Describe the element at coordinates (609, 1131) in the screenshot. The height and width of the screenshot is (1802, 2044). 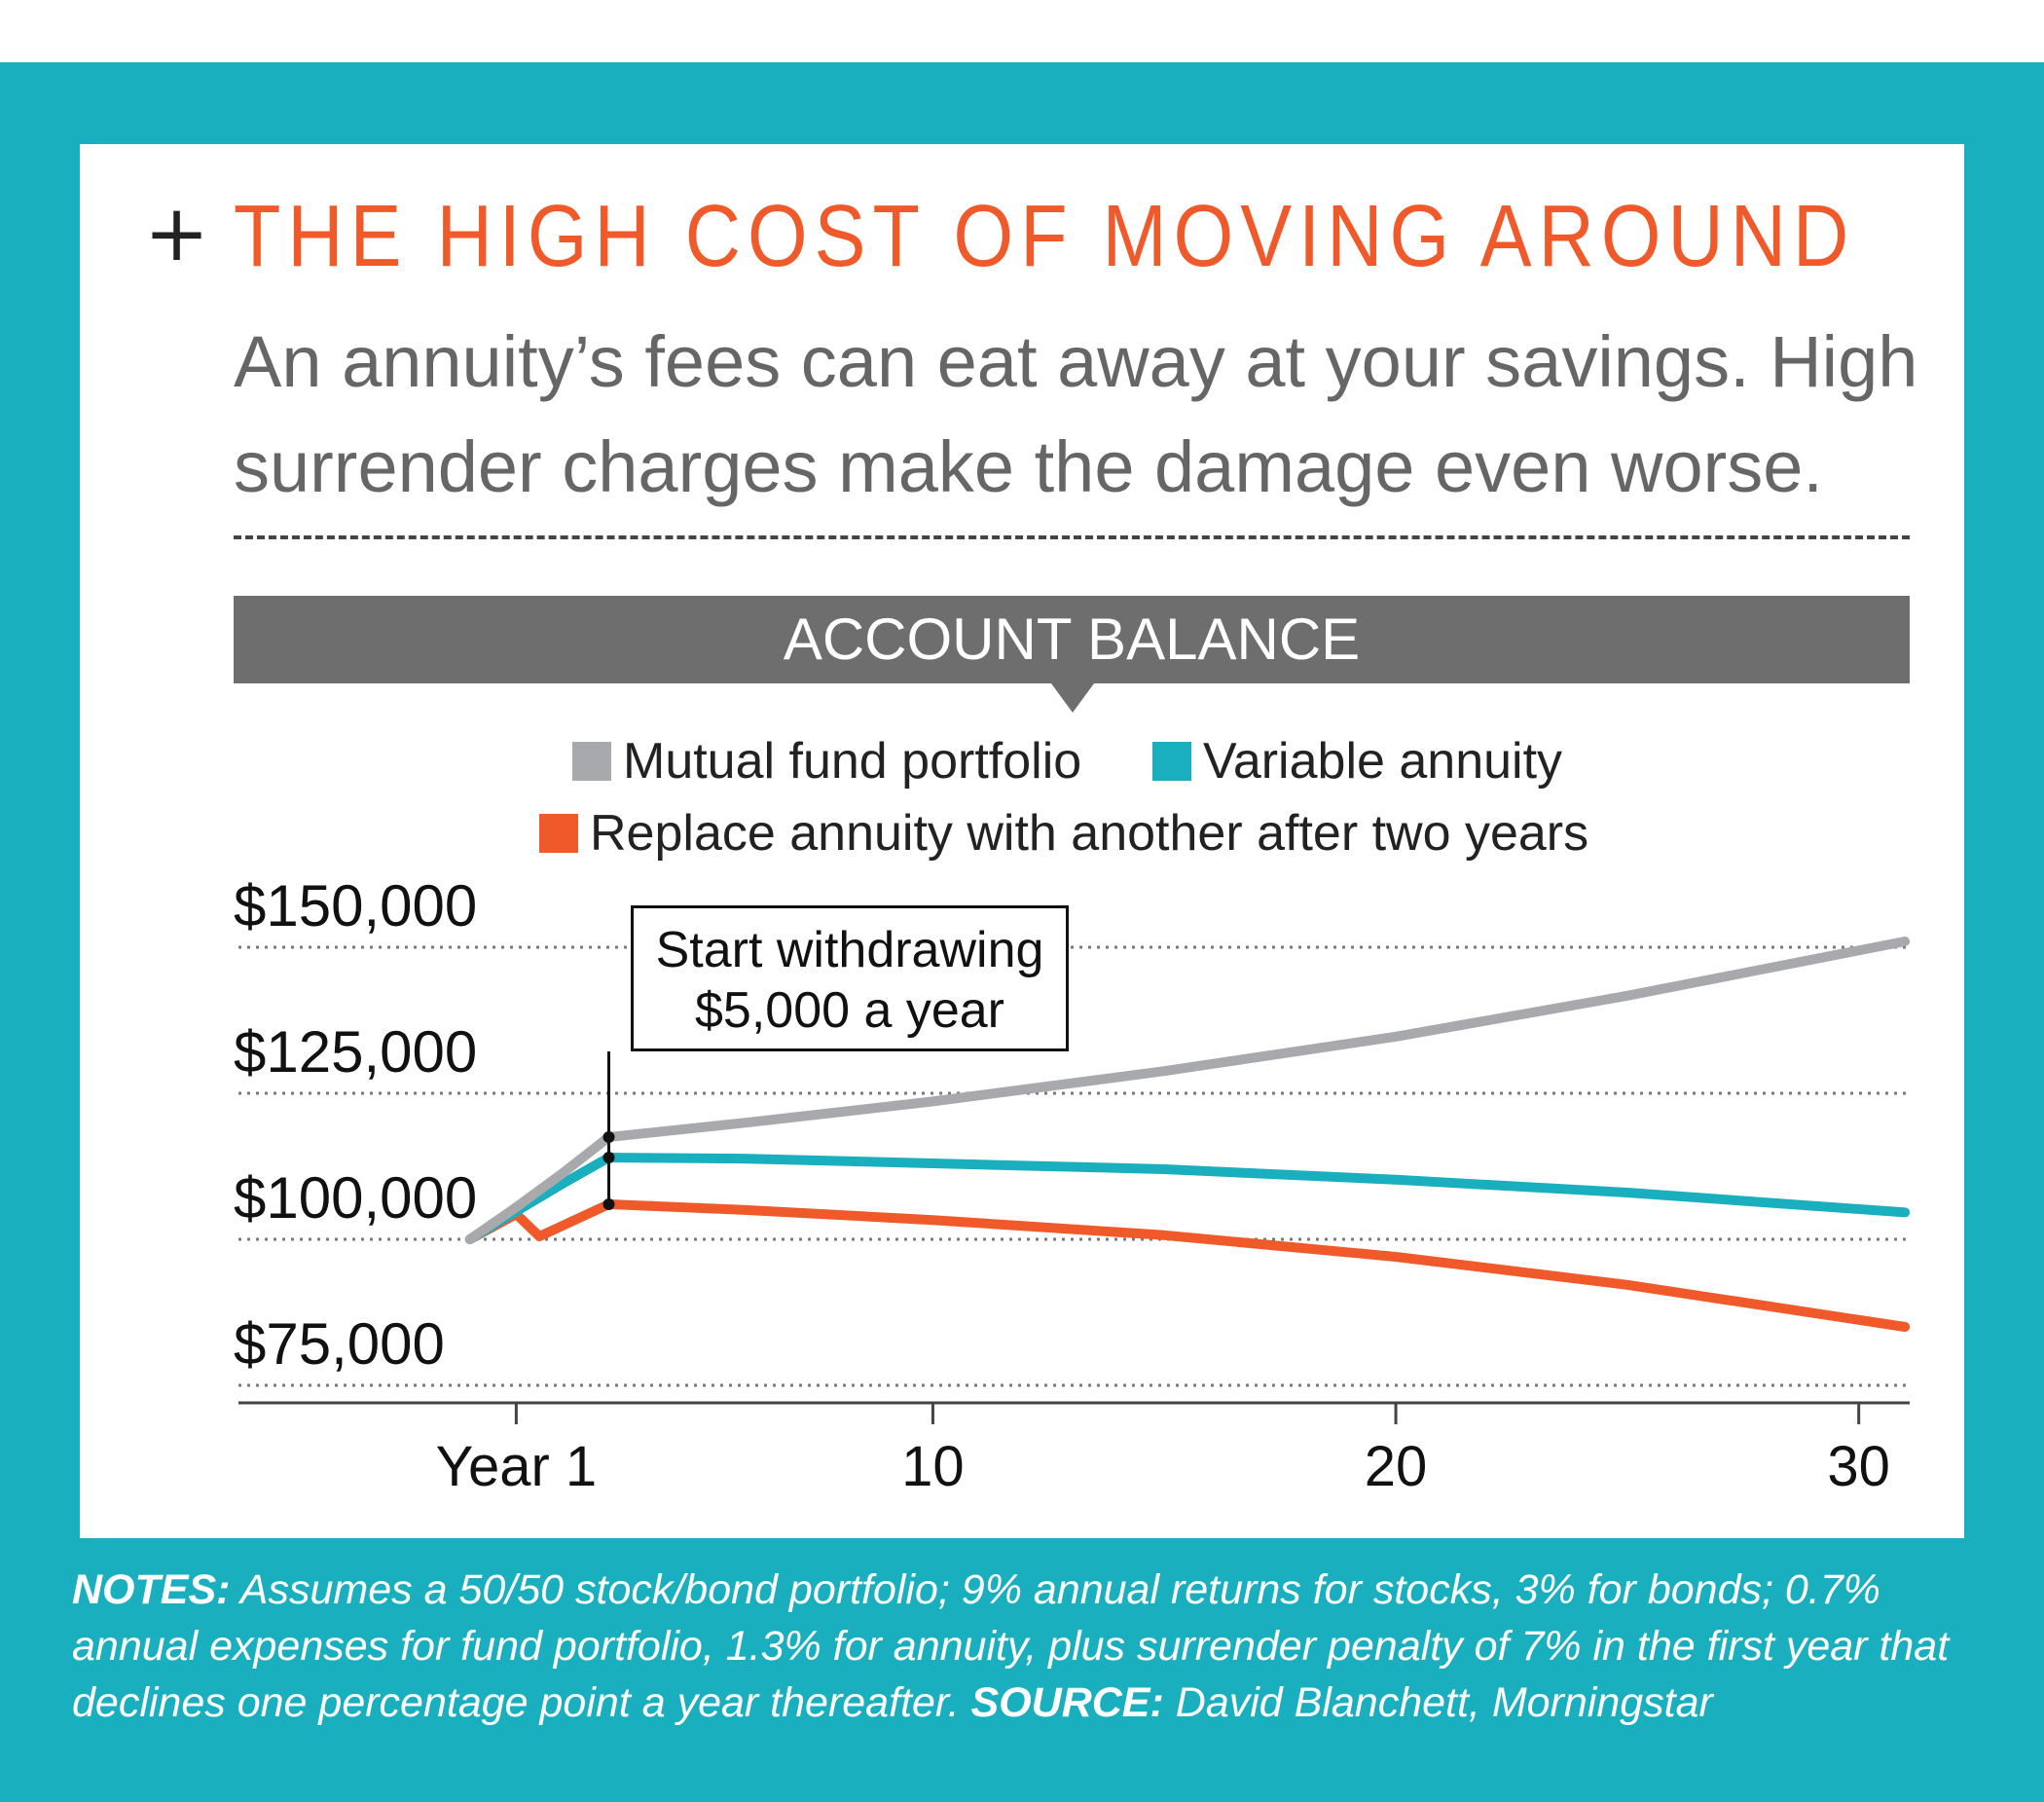
I see `annotation-markers` at that location.